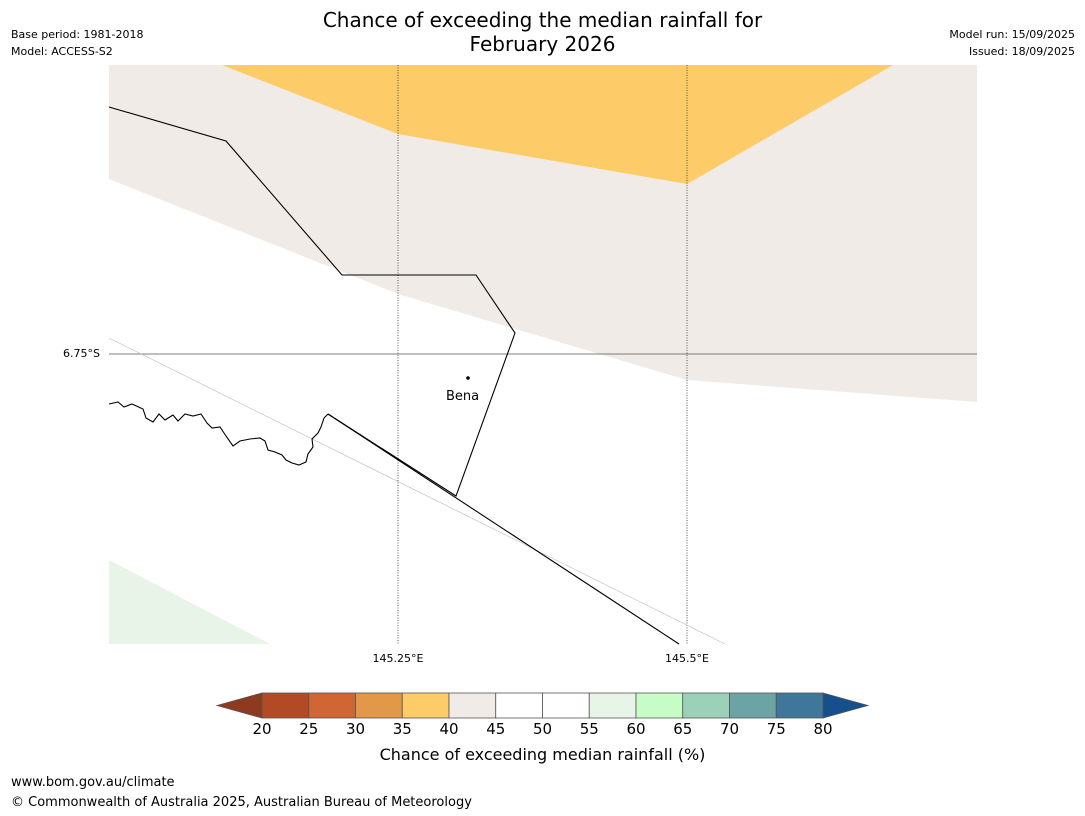 Image resolution: width=1085 pixels, height=816 pixels. Describe the element at coordinates (77, 34) in the screenshot. I see `base-period-text: Base period: 1981-2018` at that location.